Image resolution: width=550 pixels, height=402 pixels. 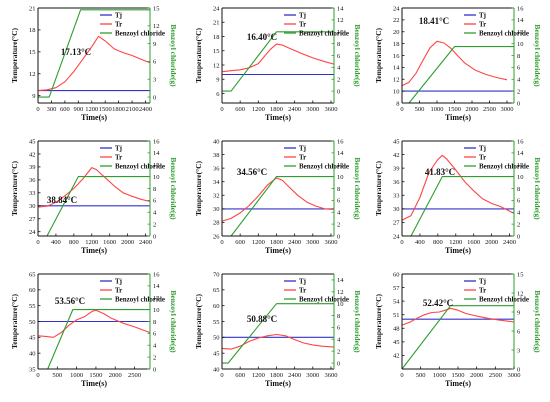 What do you see at coordinates (216, 322) in the screenshot?
I see `y-tick-label: 55` at bounding box center [216, 322].